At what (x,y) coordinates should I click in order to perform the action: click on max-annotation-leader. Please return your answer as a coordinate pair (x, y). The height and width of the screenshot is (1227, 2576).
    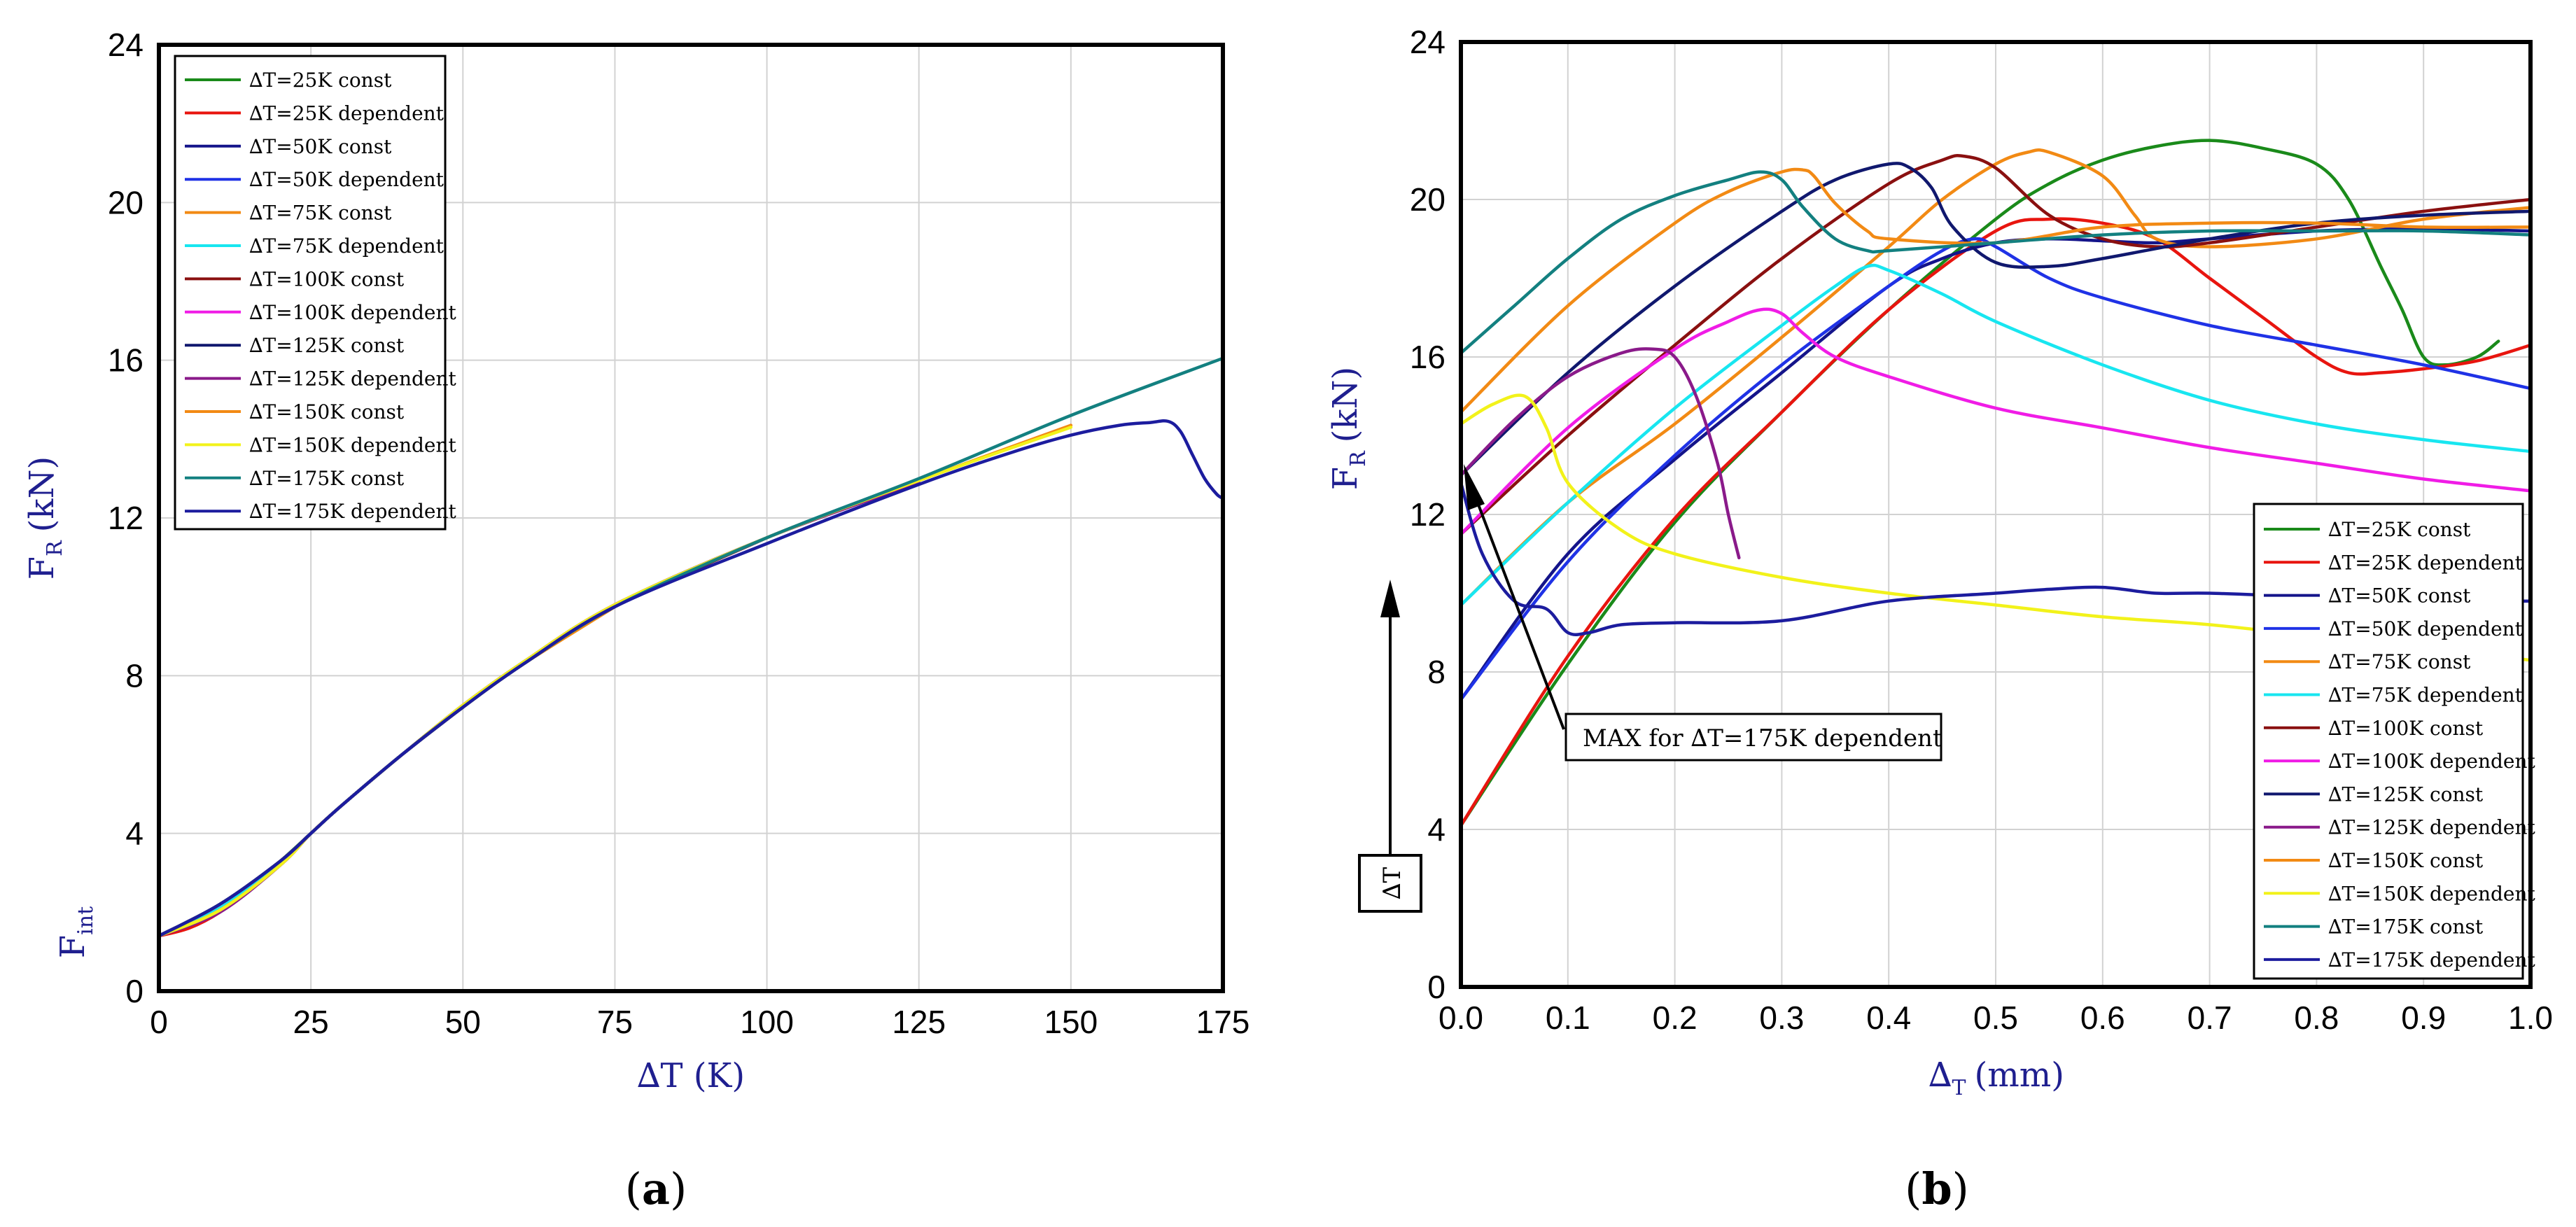
    Looking at the image, I should click on (1518, 609).